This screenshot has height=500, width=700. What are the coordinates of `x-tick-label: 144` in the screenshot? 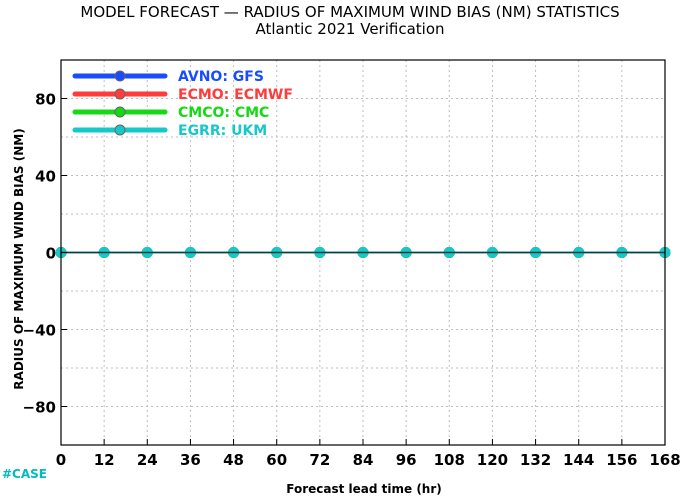 It's located at (578, 460).